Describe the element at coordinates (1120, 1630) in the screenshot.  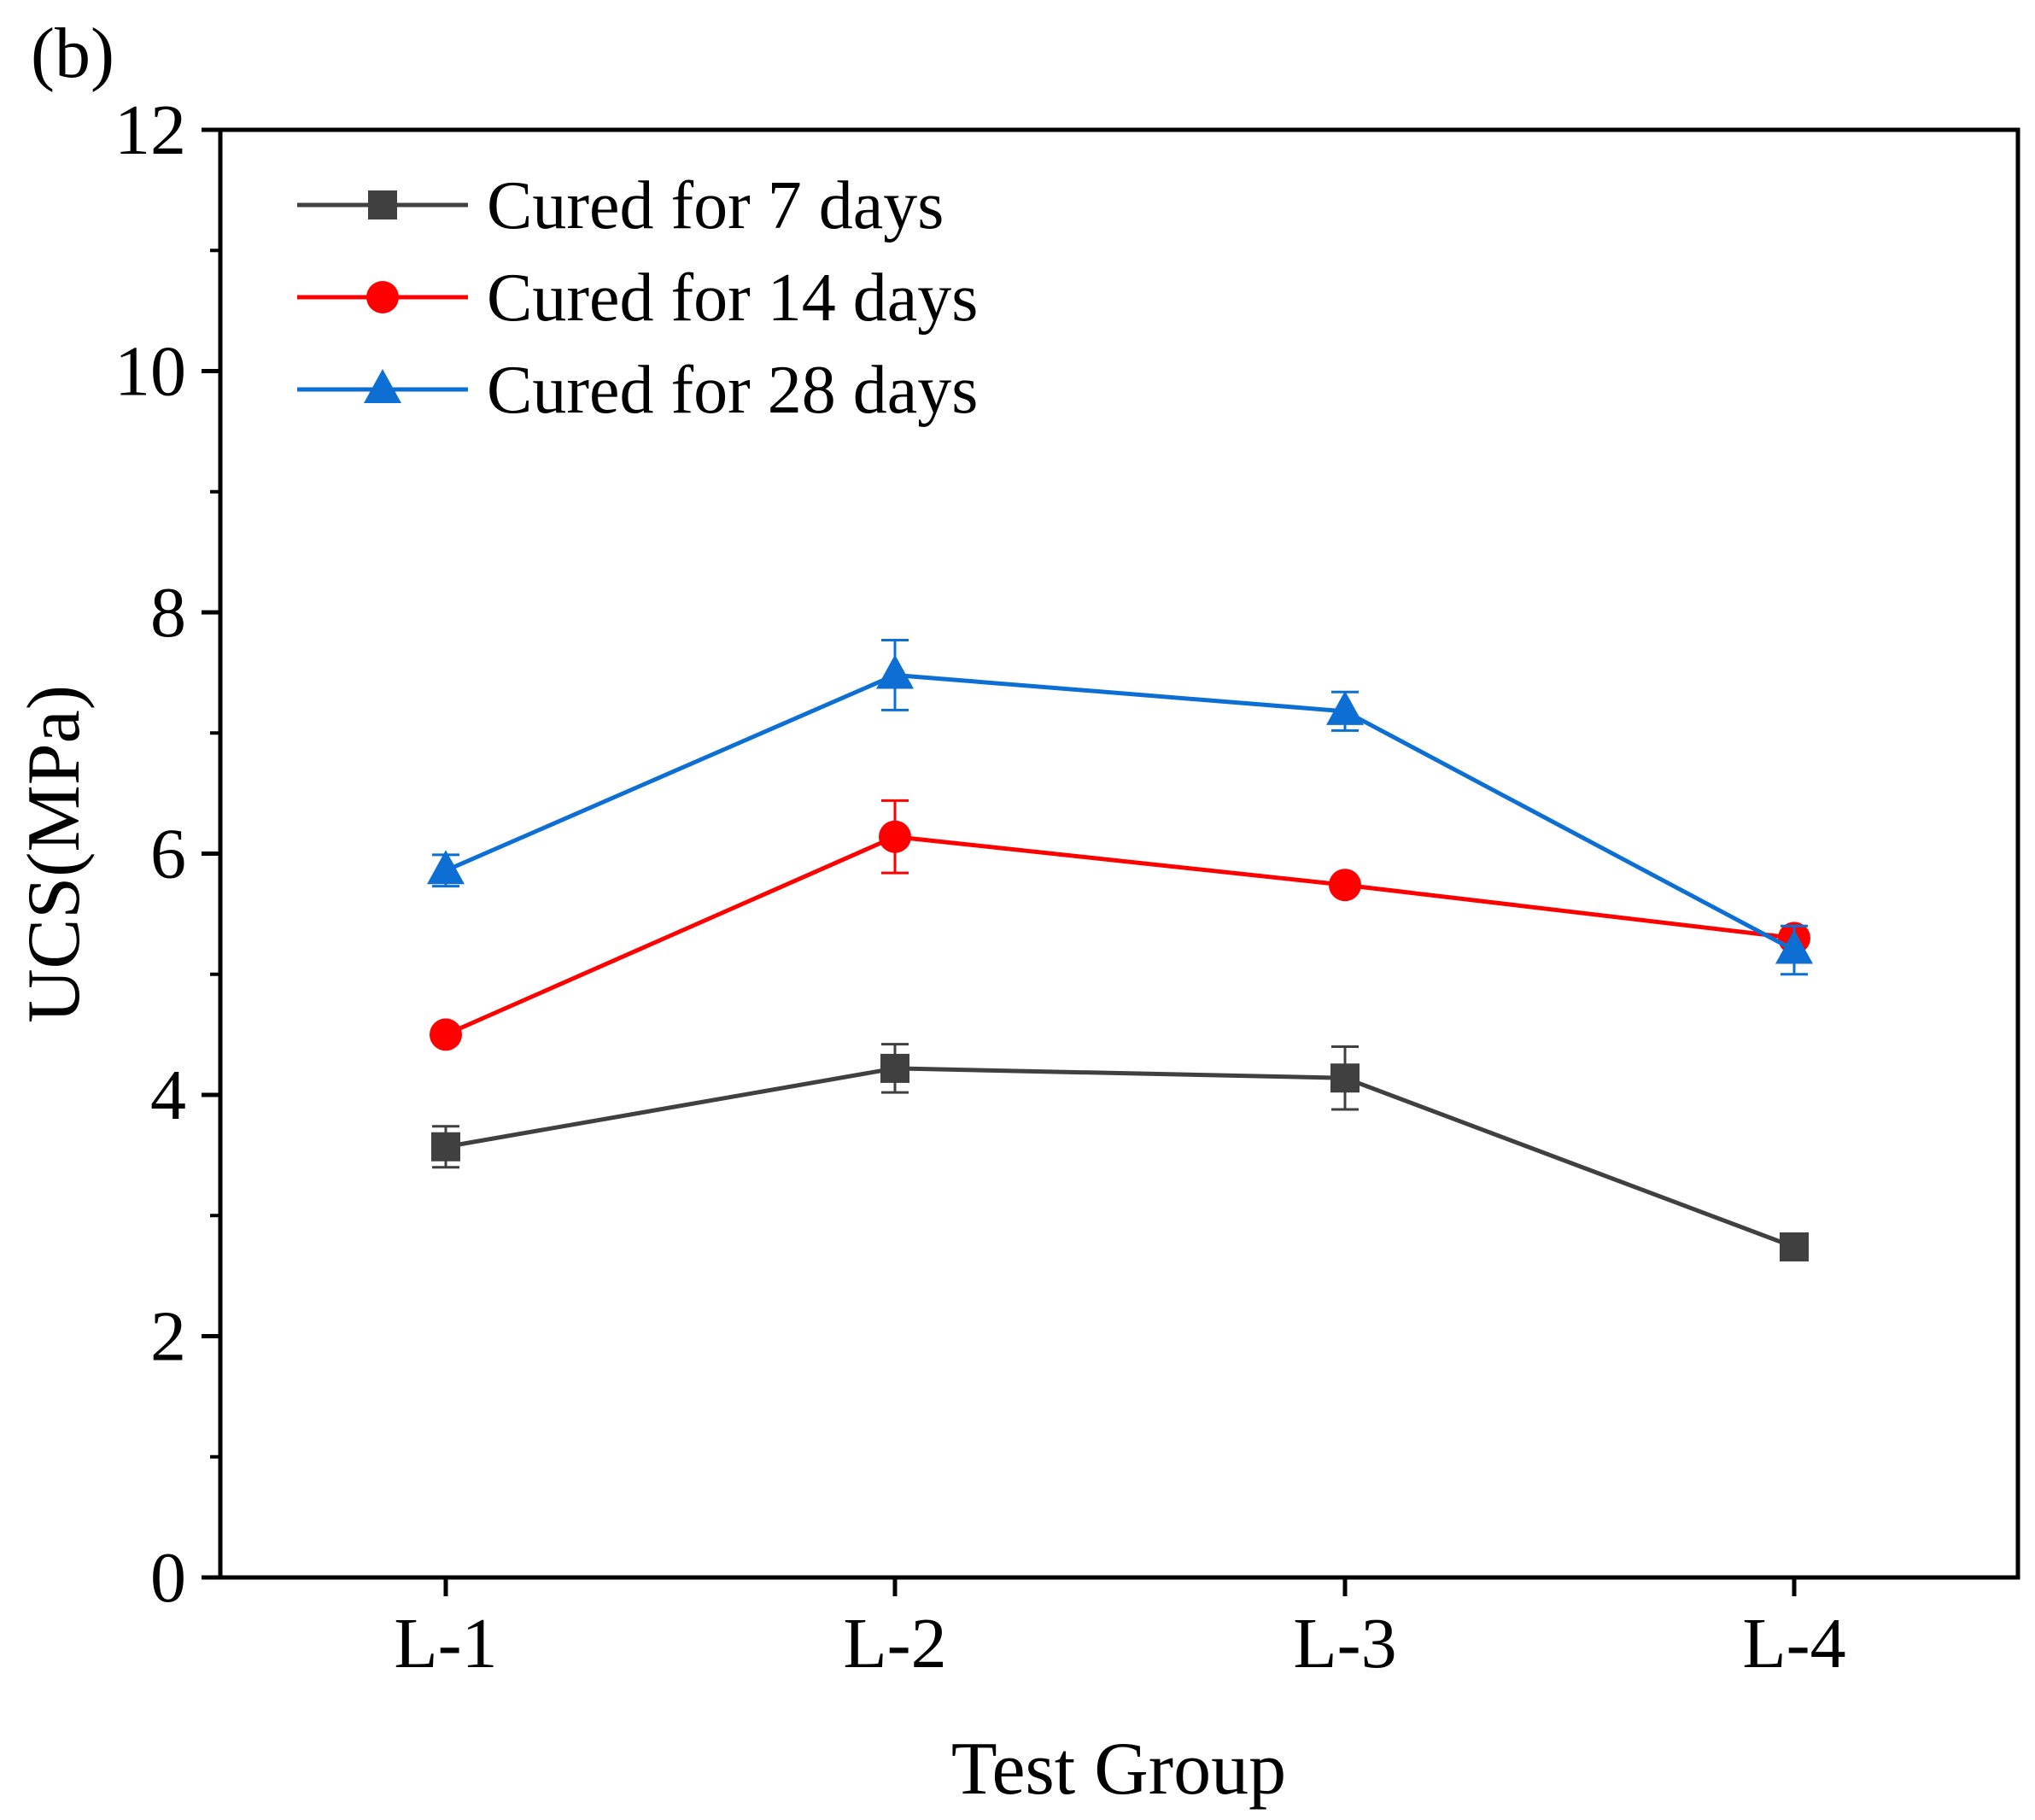
I see `x-axis: L-1 L-2 L-3 L-4` at that location.